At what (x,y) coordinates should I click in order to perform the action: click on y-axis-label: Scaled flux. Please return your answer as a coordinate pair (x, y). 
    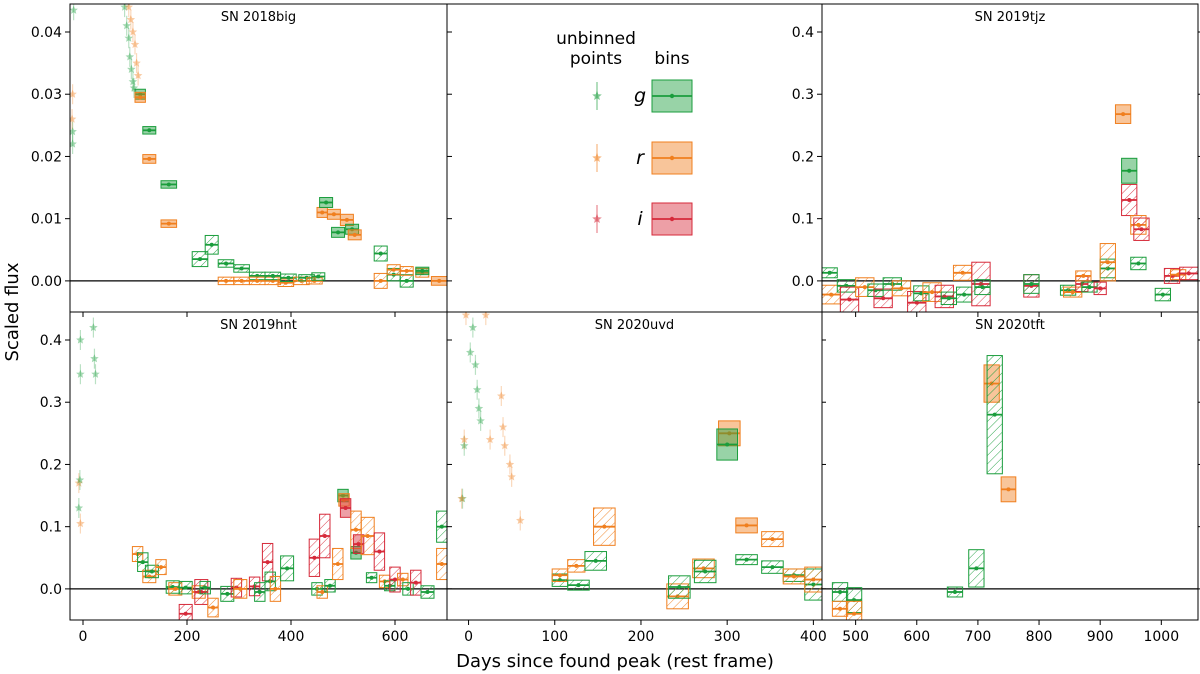
    Looking at the image, I should click on (12, 311).